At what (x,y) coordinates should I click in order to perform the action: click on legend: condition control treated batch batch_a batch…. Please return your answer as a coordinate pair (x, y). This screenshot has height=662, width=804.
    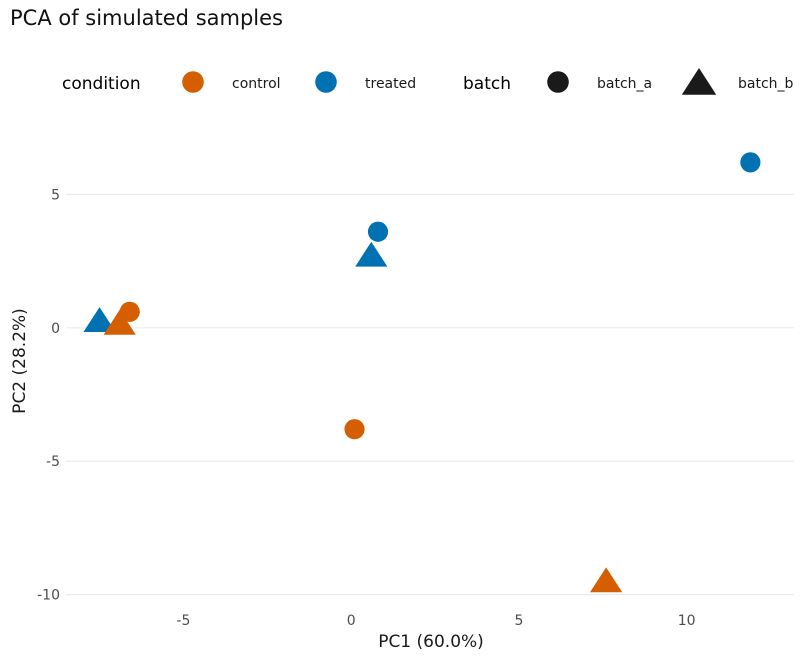
    Looking at the image, I should click on (428, 81).